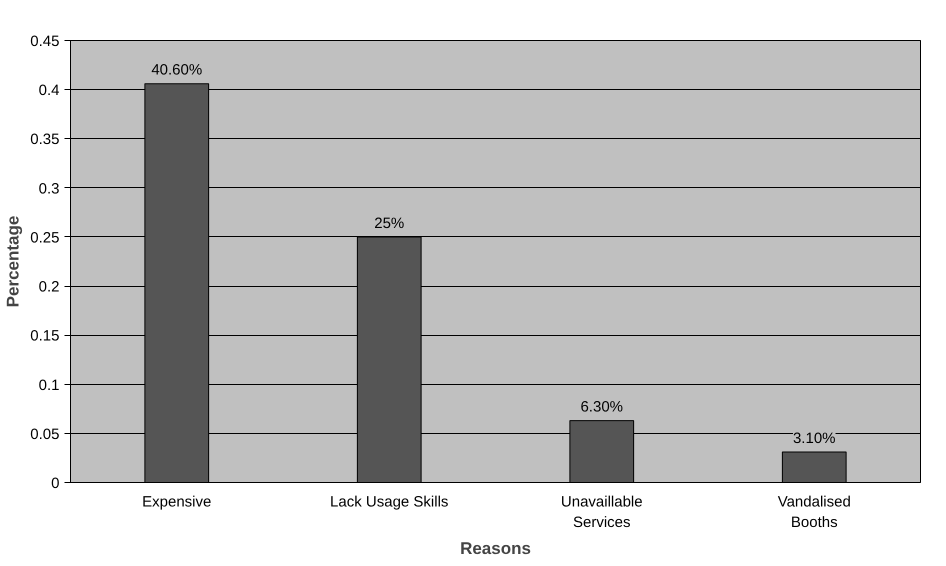 This screenshot has height=566, width=946. Describe the element at coordinates (45, 41) in the screenshot. I see `y-tick-label: 0.45` at that location.